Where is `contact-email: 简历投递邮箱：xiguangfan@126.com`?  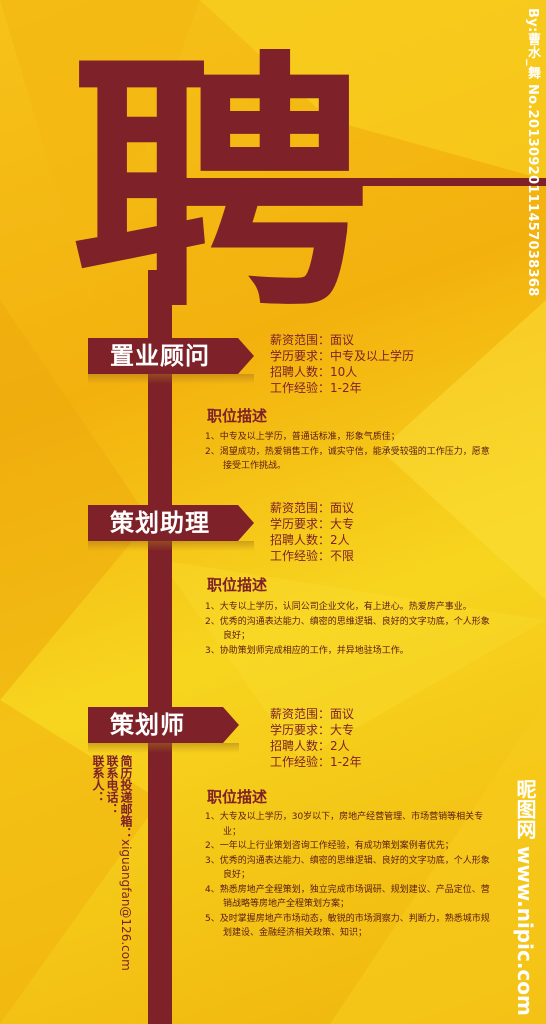
contact-email: 简历投递邮箱：xiguangfan@126.com is located at coordinates (126, 863).